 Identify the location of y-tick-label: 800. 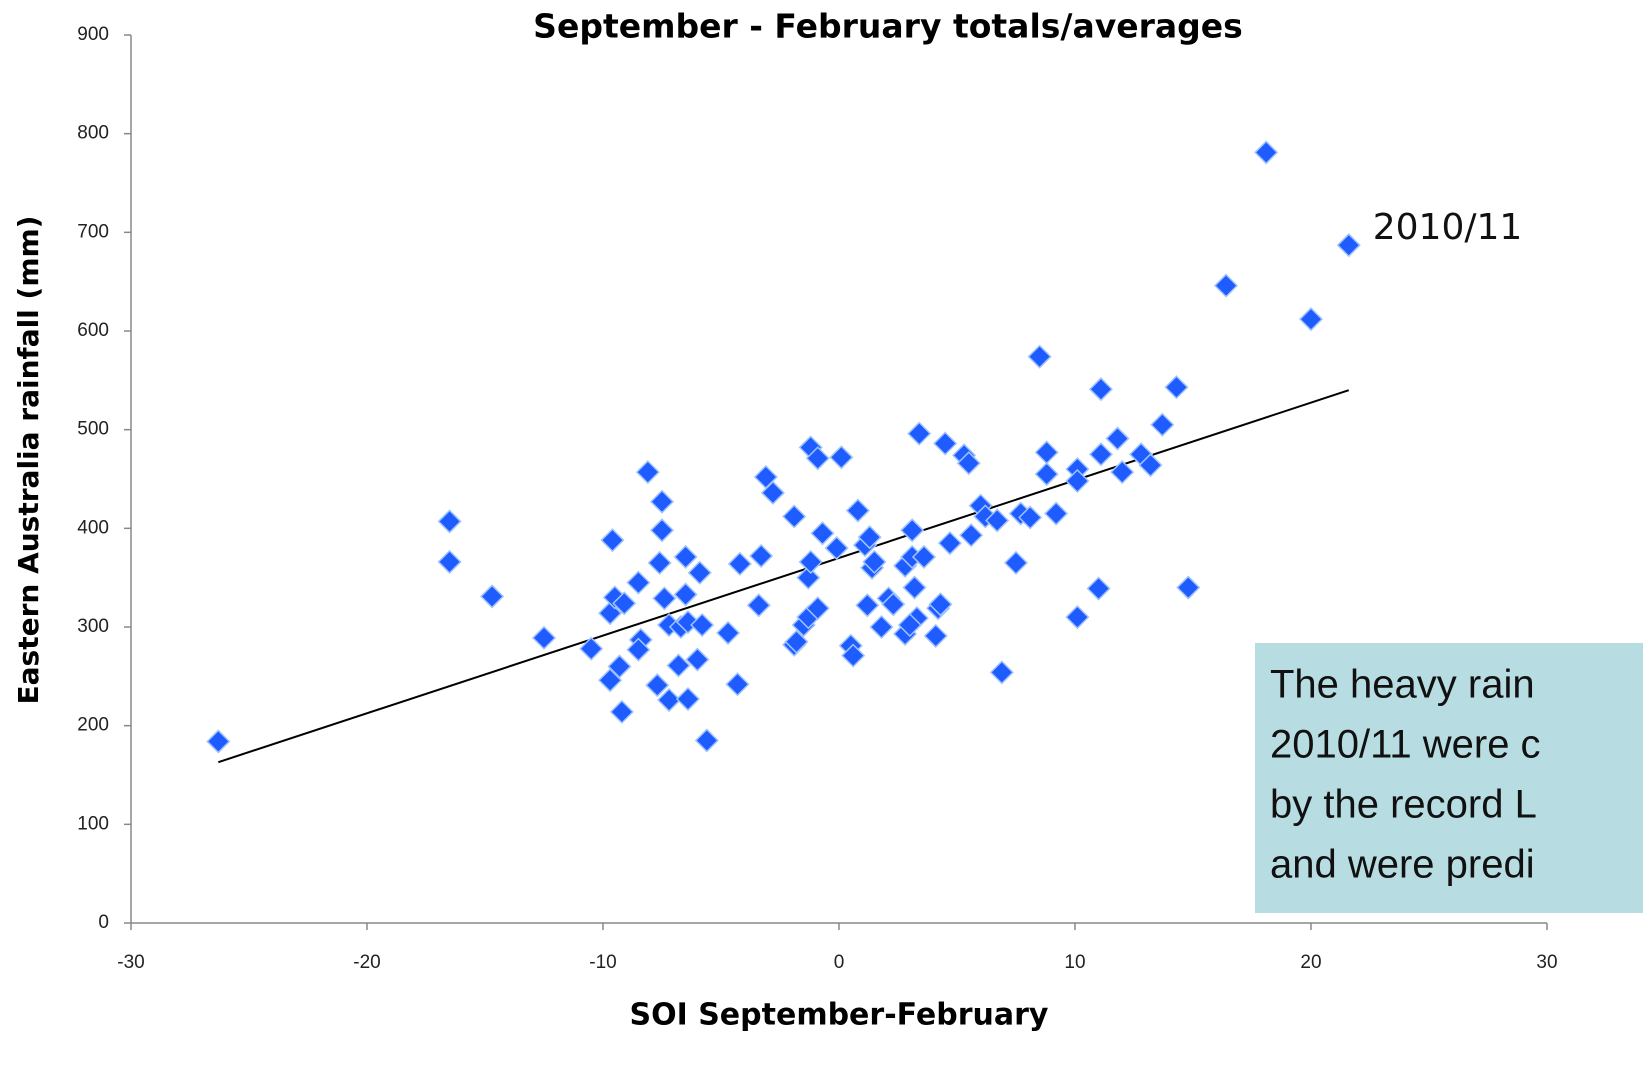
(93, 133).